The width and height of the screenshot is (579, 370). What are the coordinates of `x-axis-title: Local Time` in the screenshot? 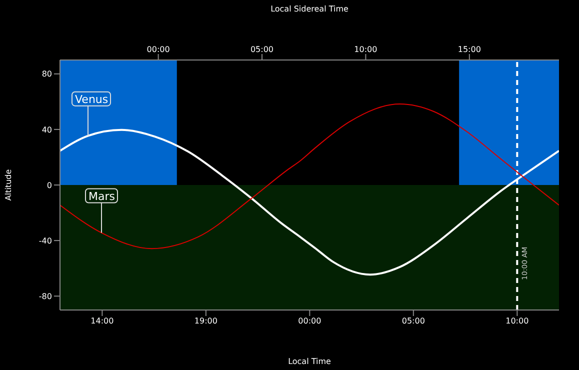 It's located at (310, 361).